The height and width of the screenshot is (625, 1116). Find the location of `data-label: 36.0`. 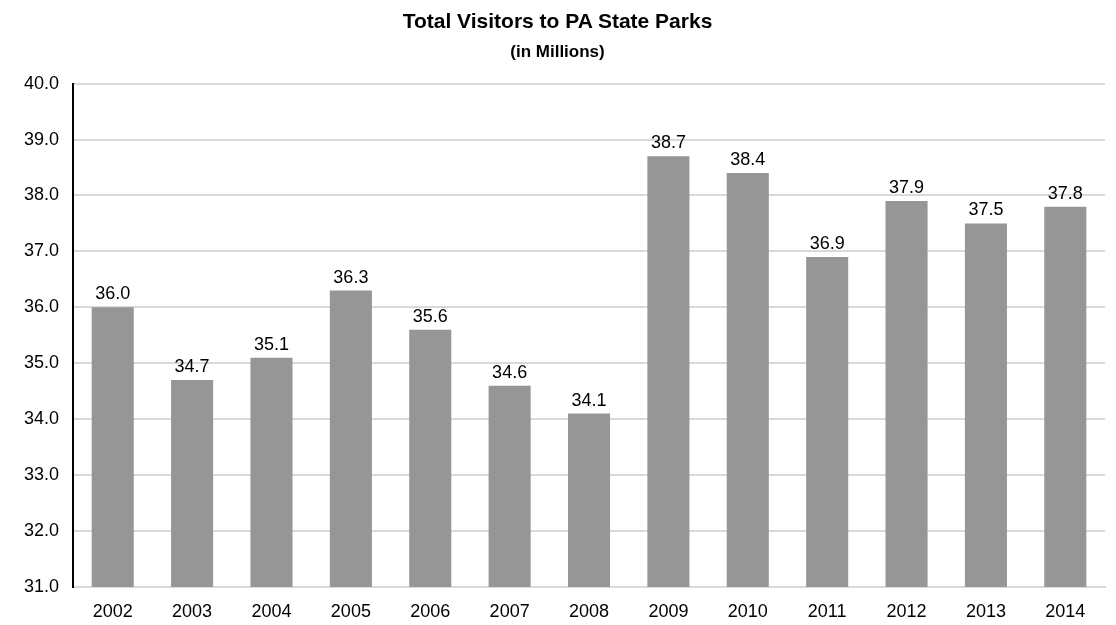

data-label: 36.0 is located at coordinates (113, 293).